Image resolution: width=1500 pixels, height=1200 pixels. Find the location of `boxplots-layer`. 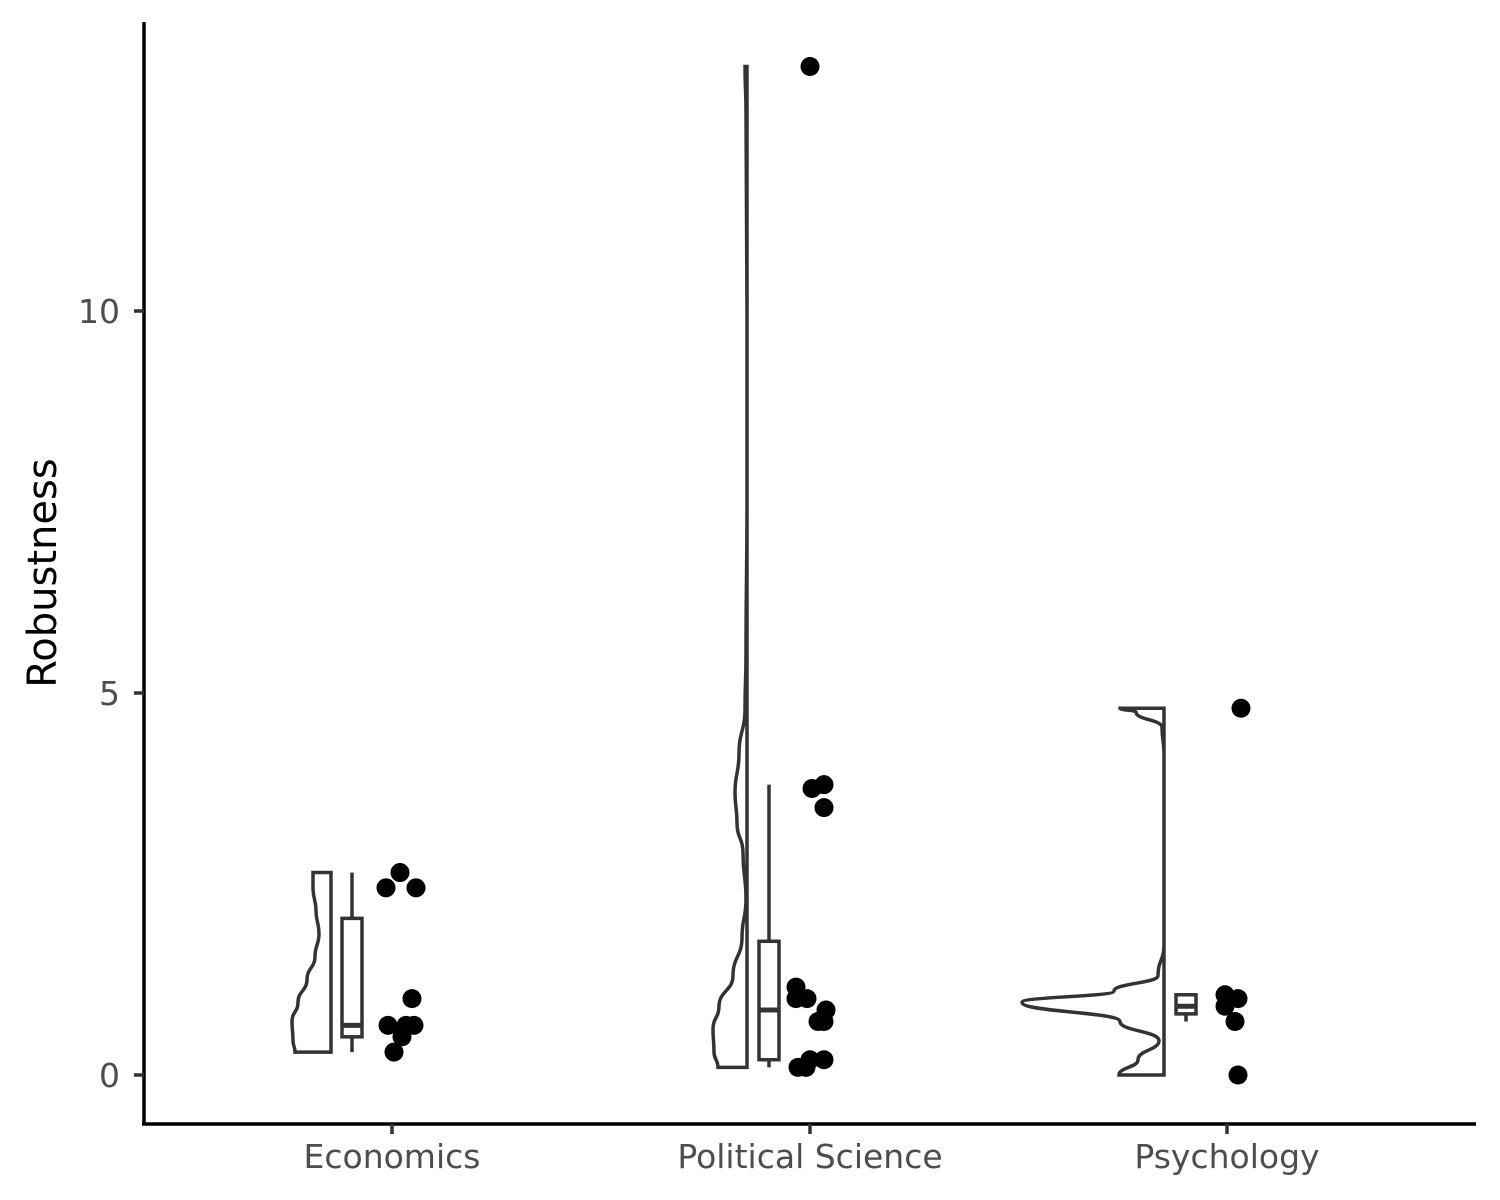

boxplots-layer is located at coordinates (769, 926).